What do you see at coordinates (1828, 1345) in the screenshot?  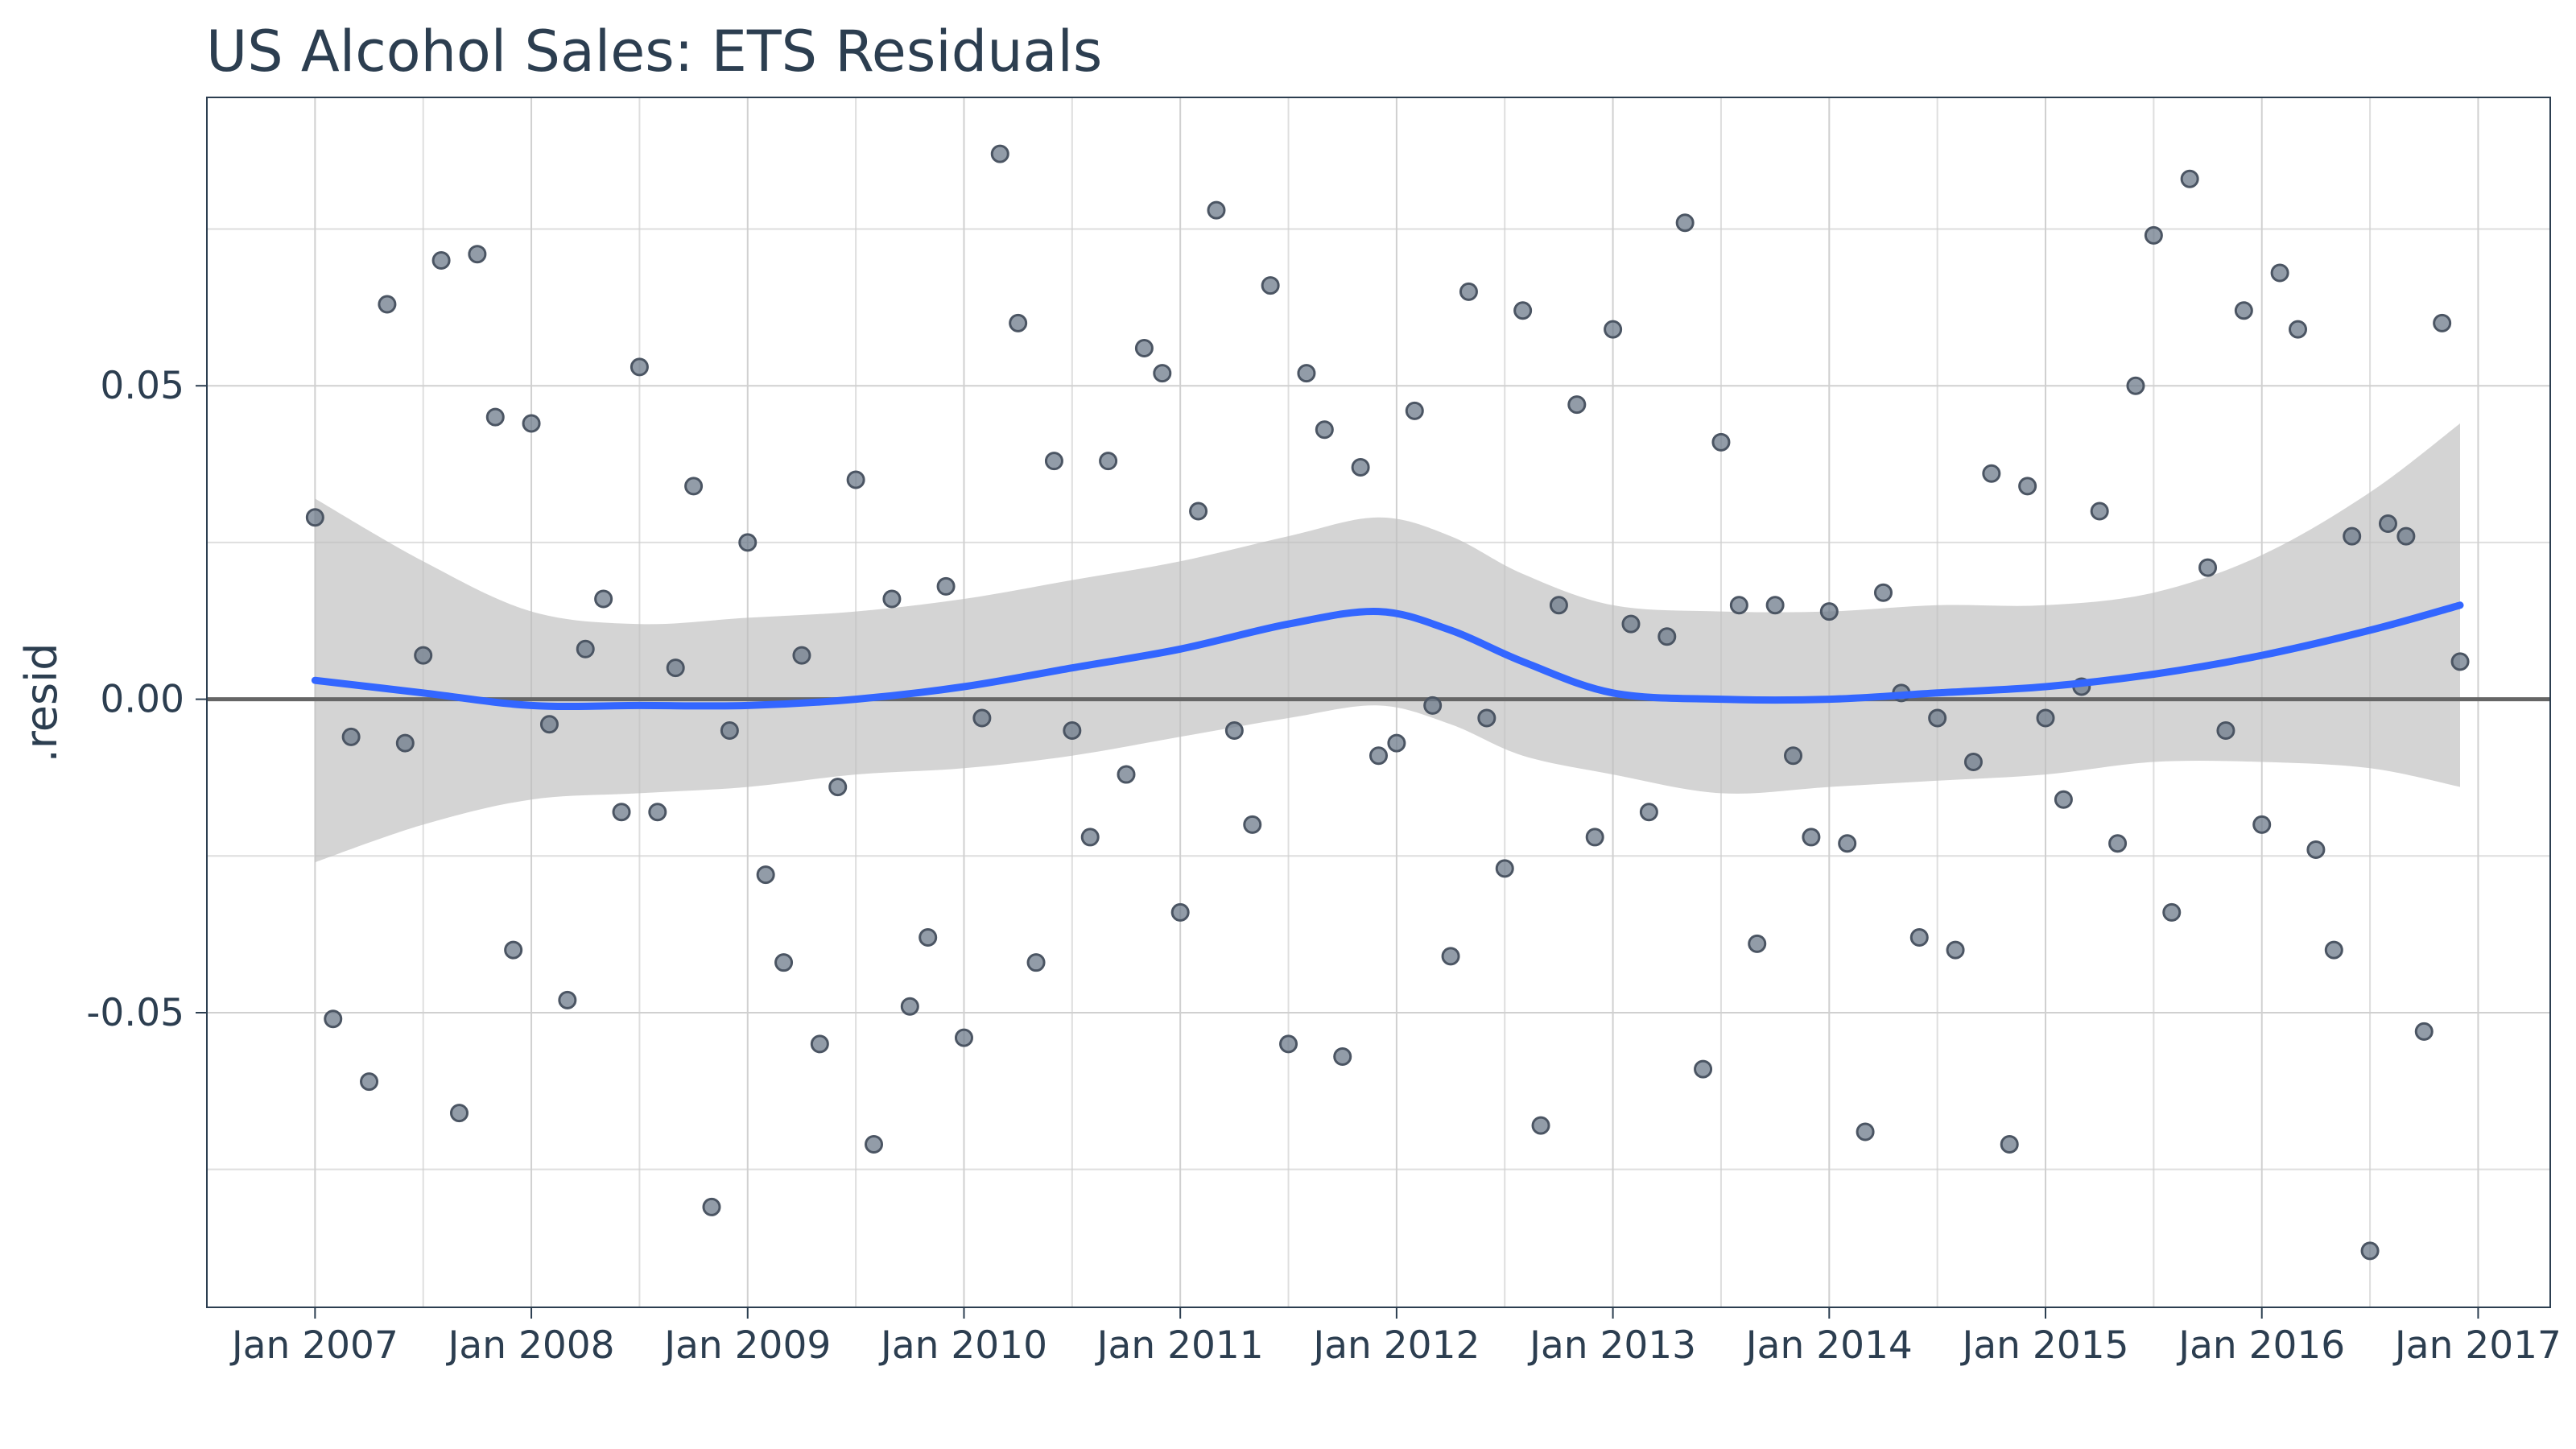 I see `x-tick-label: Jan 2014` at bounding box center [1828, 1345].